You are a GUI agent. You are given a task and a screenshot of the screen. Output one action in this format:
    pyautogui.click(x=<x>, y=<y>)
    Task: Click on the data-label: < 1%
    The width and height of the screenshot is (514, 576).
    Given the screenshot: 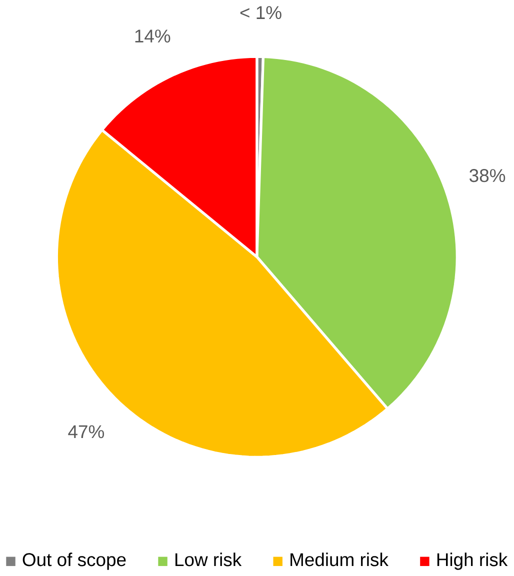 What is the action you would take?
    pyautogui.click(x=261, y=13)
    